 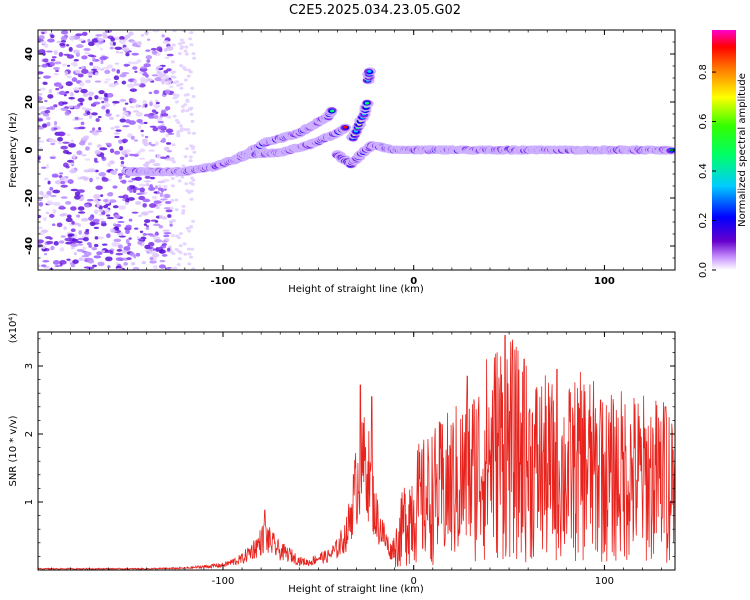 What do you see at coordinates (356, 589) in the screenshot?
I see `snr-xlabel: Height of straight line (km)` at bounding box center [356, 589].